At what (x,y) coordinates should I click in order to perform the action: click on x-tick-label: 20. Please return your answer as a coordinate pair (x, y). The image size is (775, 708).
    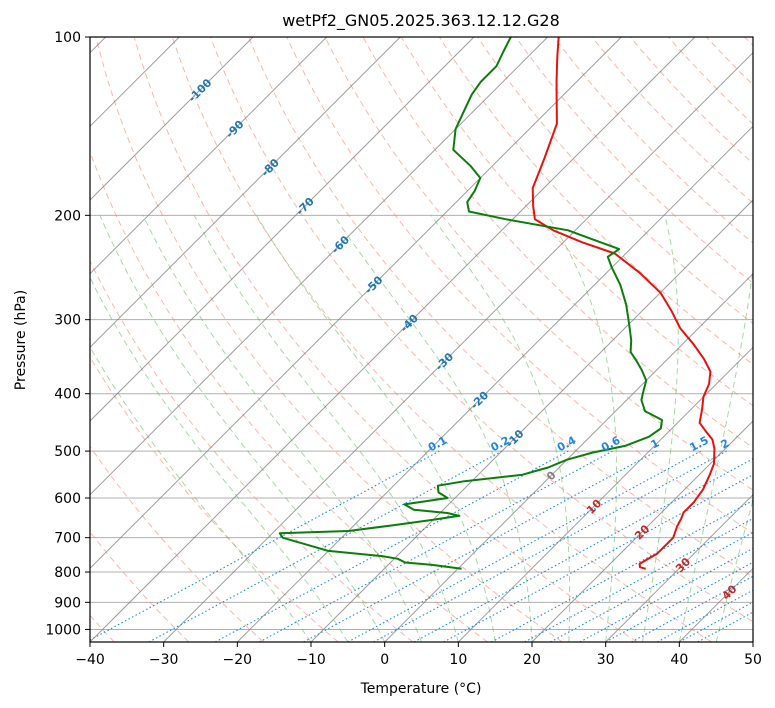
    Looking at the image, I should click on (532, 660).